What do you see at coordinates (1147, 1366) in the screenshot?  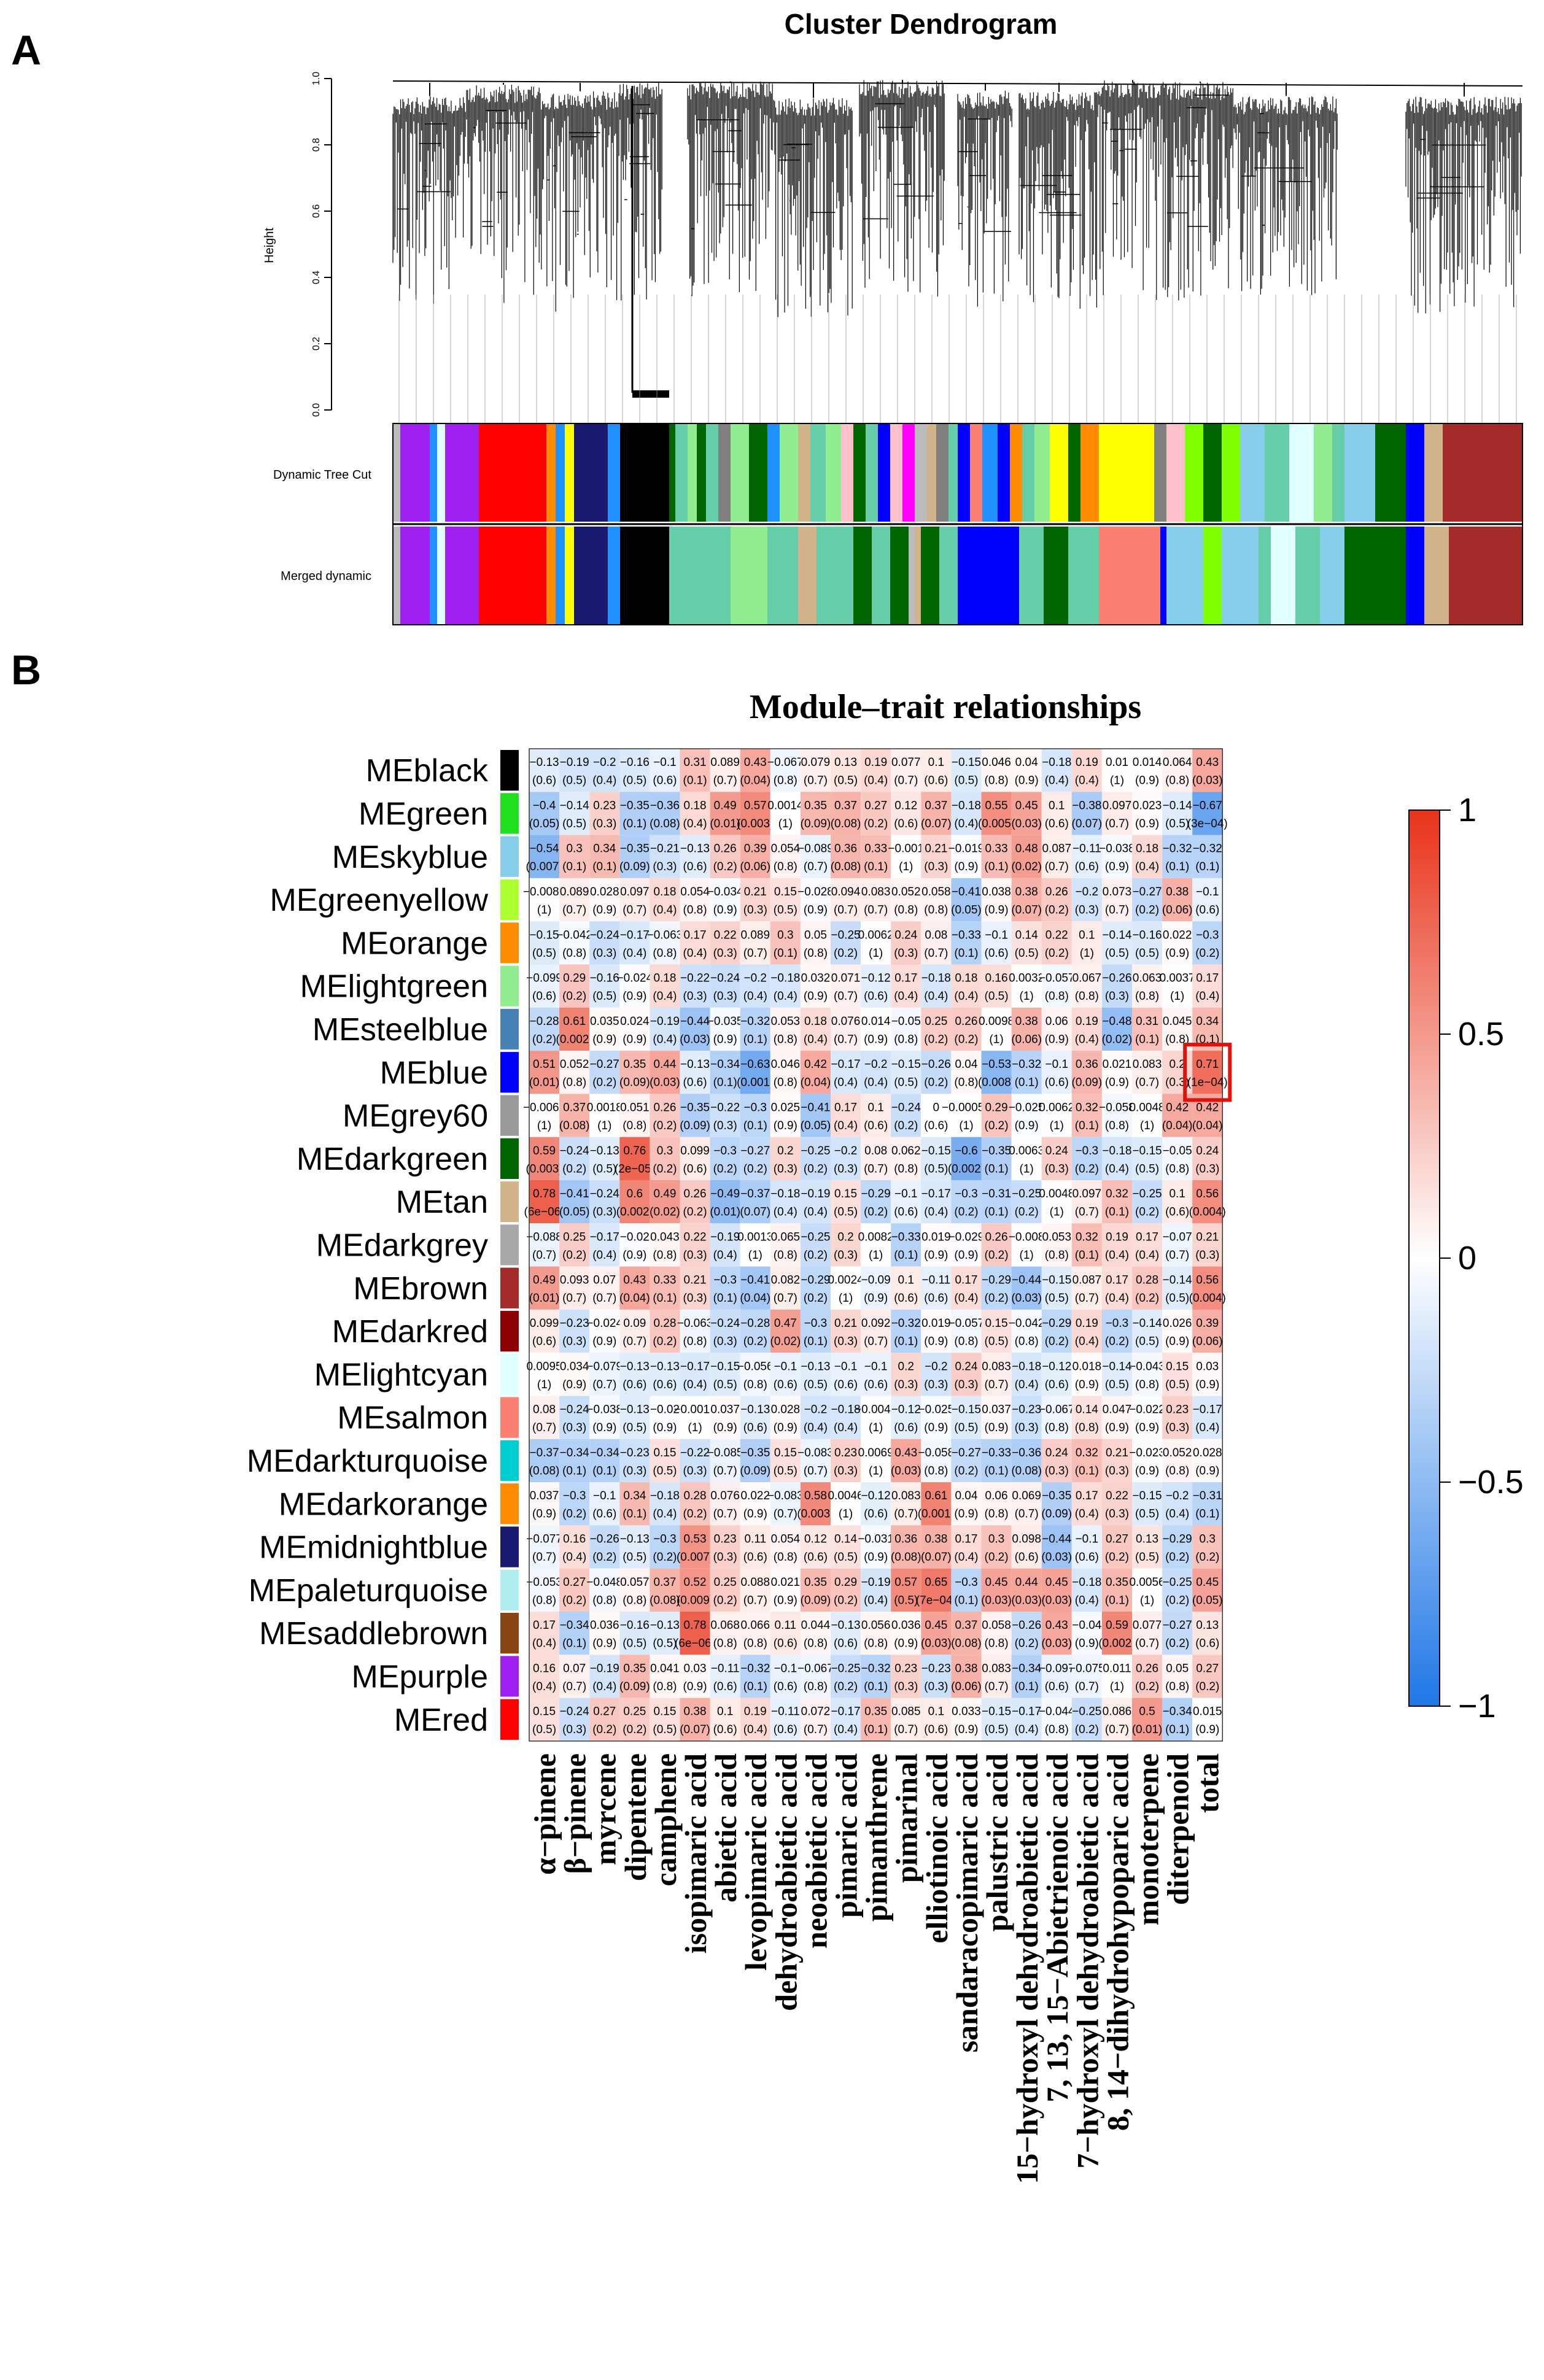 I see `cell-correlation: −0.043` at bounding box center [1147, 1366].